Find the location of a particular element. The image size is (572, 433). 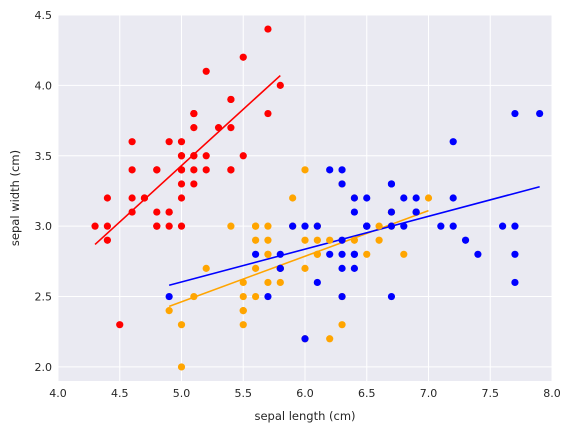

x-tick-label: 8.0 is located at coordinates (552, 393).